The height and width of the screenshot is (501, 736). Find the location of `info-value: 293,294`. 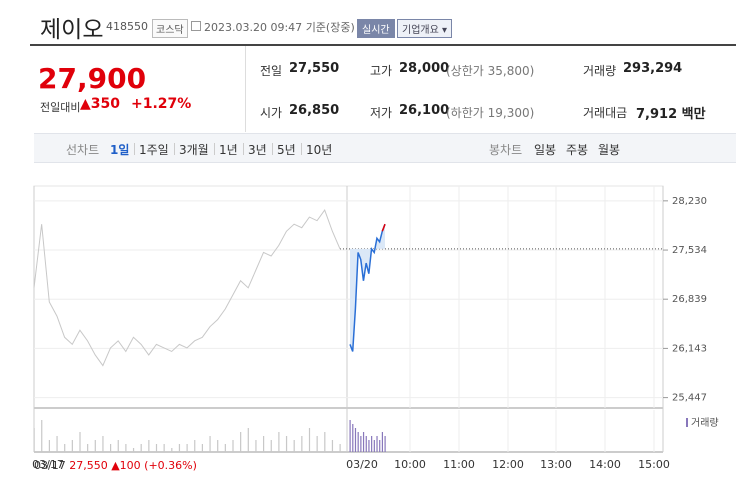

info-value: 293,294 is located at coordinates (653, 68).